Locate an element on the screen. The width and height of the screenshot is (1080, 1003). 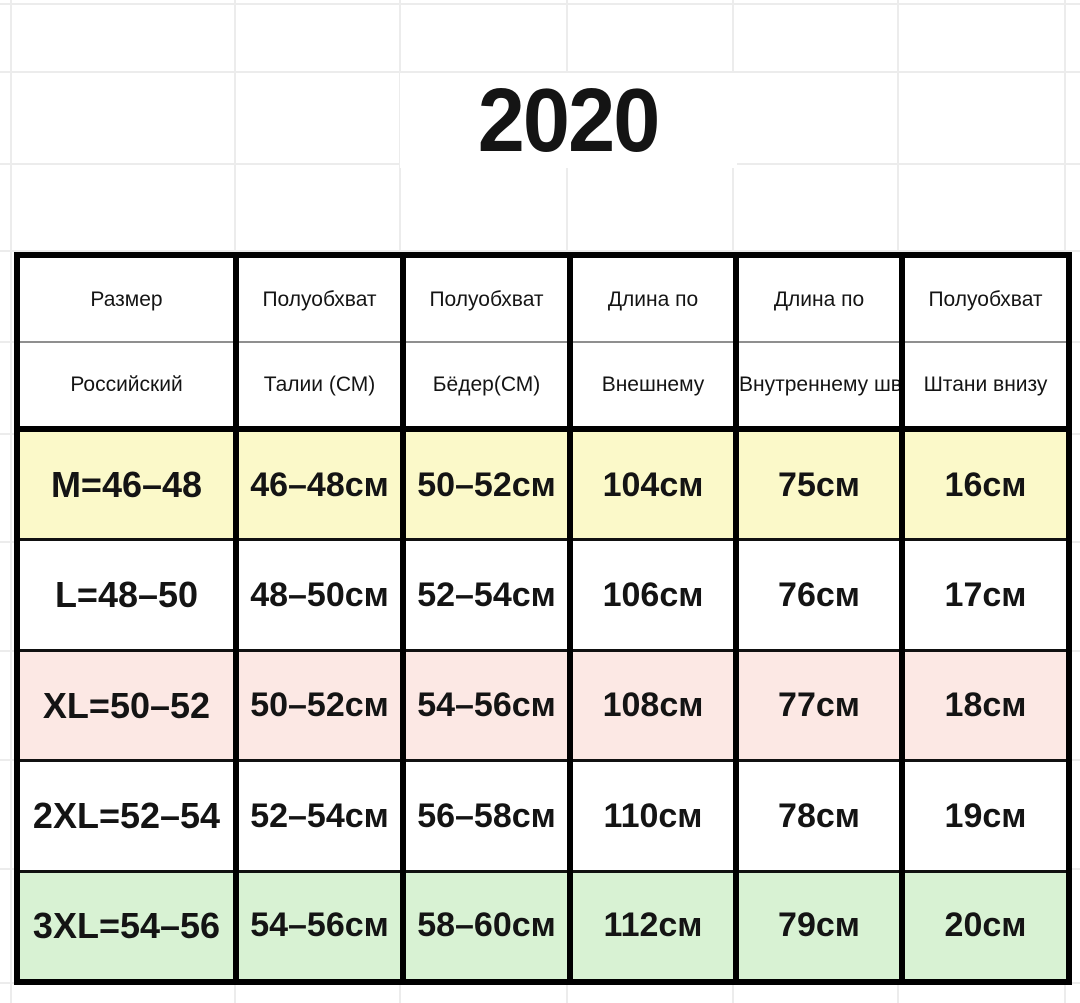
header-hips-bottom: Бёдер(СМ) is located at coordinates (486, 387).